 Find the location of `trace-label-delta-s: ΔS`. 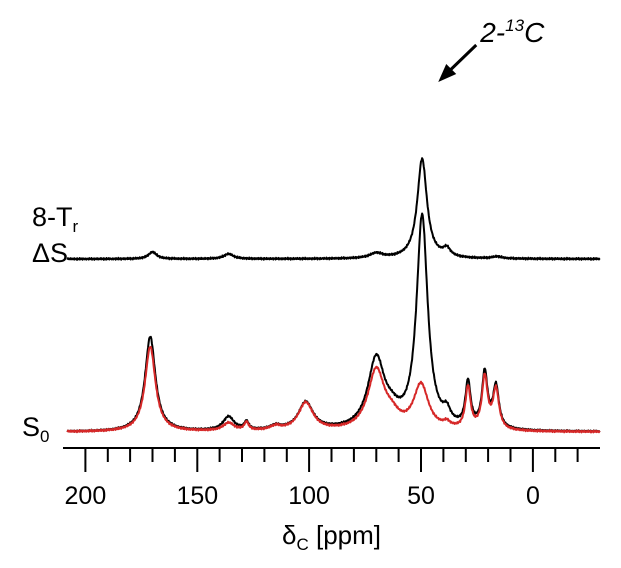

trace-label-delta-s: ΔS is located at coordinates (50, 253).